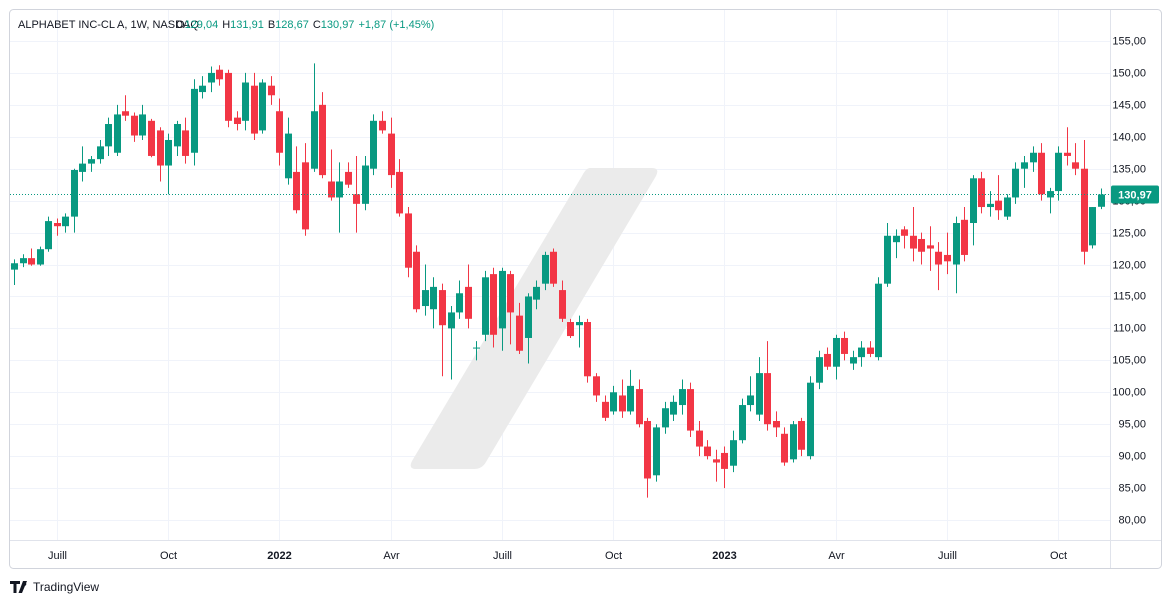 This screenshot has width=1171, height=611. I want to click on watermark, so click(534, 318).